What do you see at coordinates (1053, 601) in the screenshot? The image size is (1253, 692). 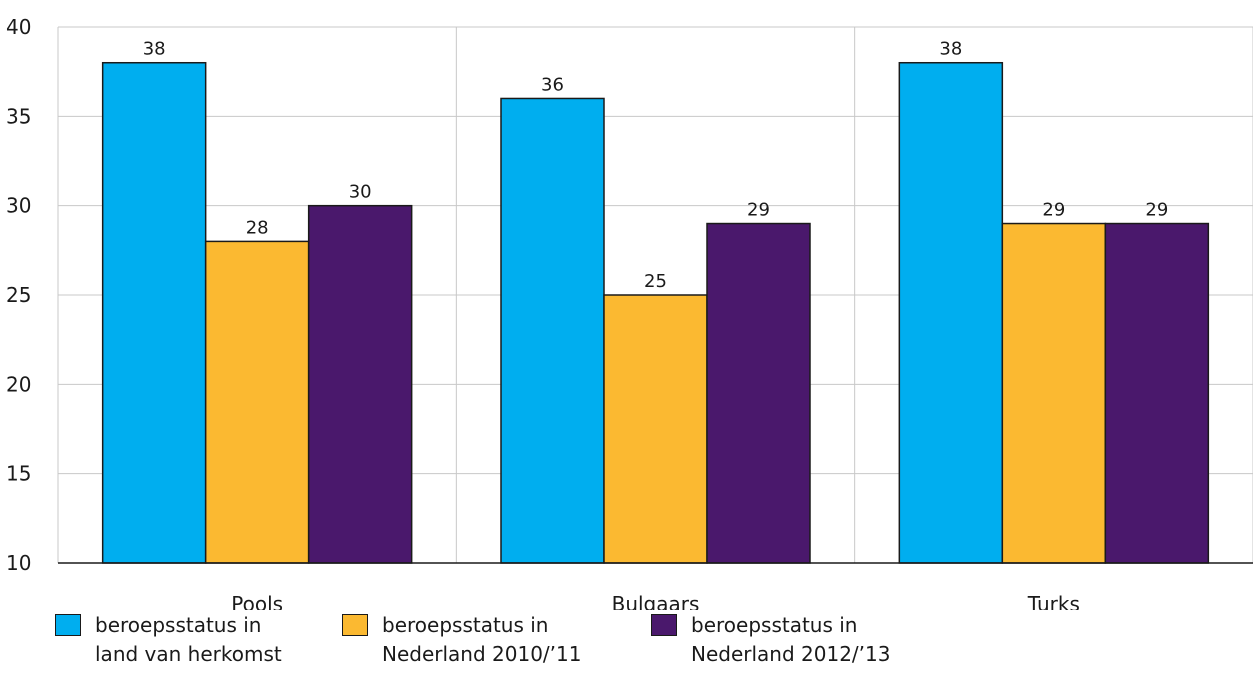 I see `x-category-label: Turks` at bounding box center [1053, 601].